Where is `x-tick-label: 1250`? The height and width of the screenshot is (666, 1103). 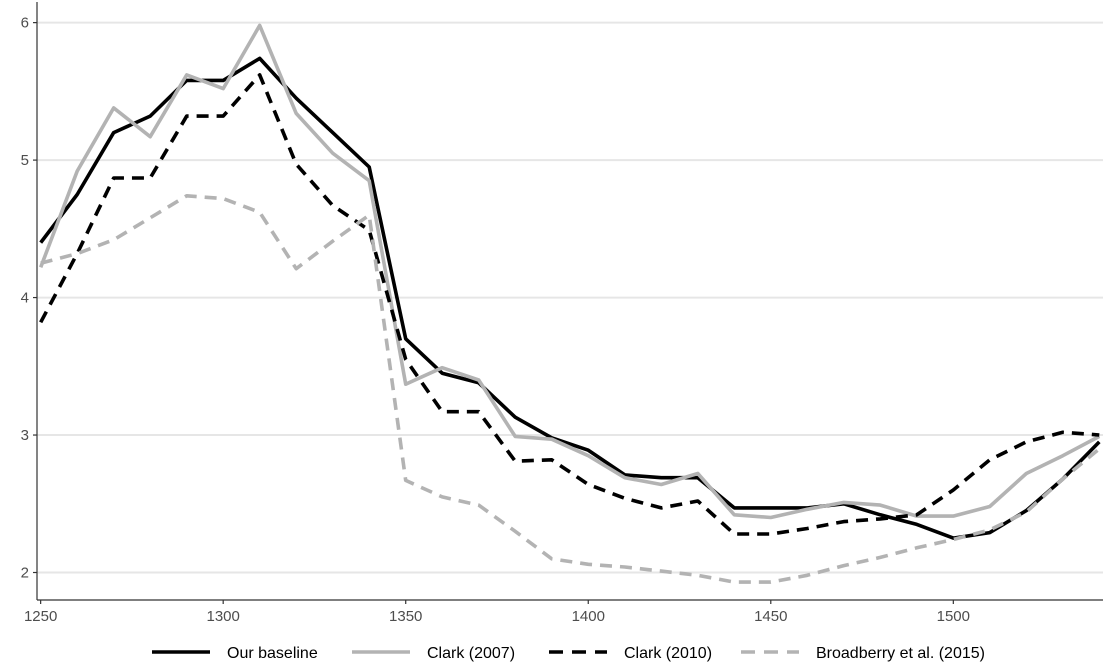 x-tick-label: 1250 is located at coordinates (40, 616).